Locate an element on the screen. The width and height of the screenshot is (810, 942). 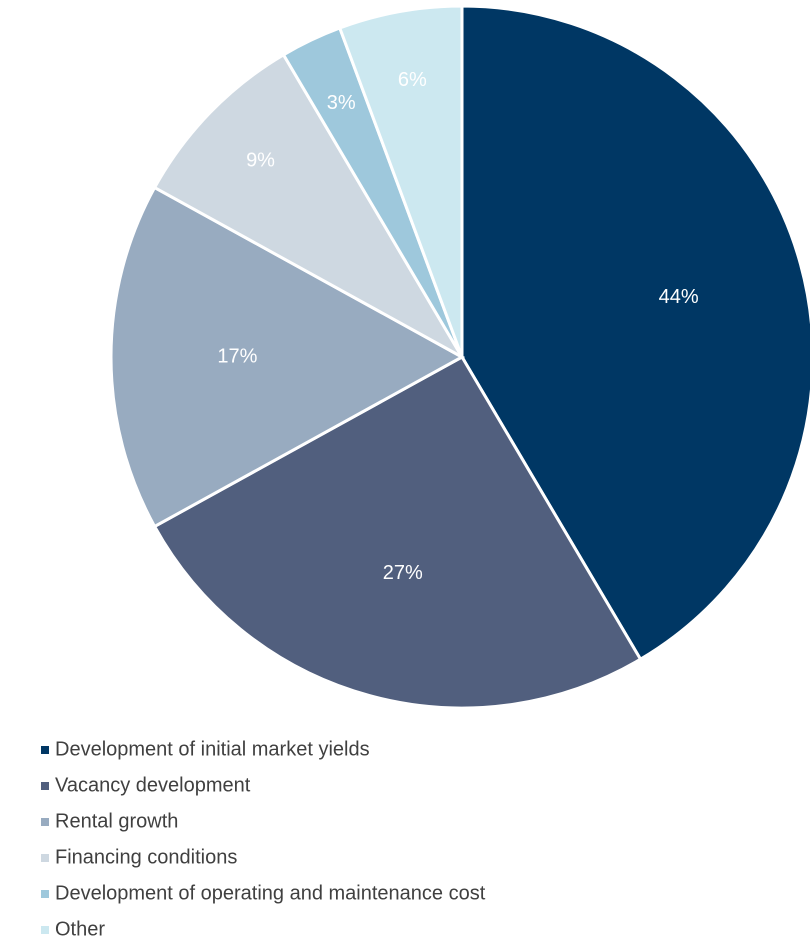
slice-label: 44% is located at coordinates (679, 297).